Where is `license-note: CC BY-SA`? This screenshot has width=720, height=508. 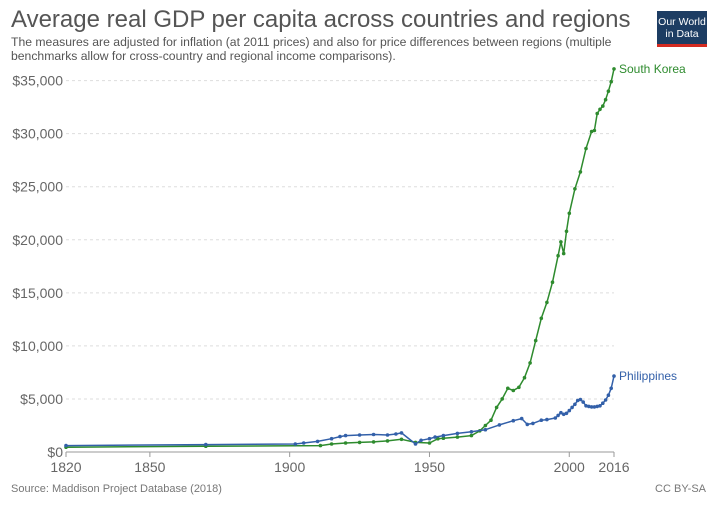 license-note: CC BY-SA is located at coordinates (680, 489).